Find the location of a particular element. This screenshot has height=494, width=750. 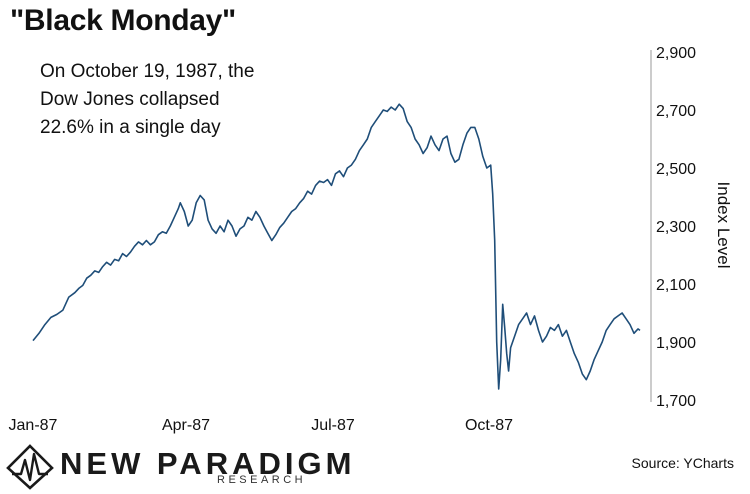

y-tick-label: 2,900 is located at coordinates (676, 53).